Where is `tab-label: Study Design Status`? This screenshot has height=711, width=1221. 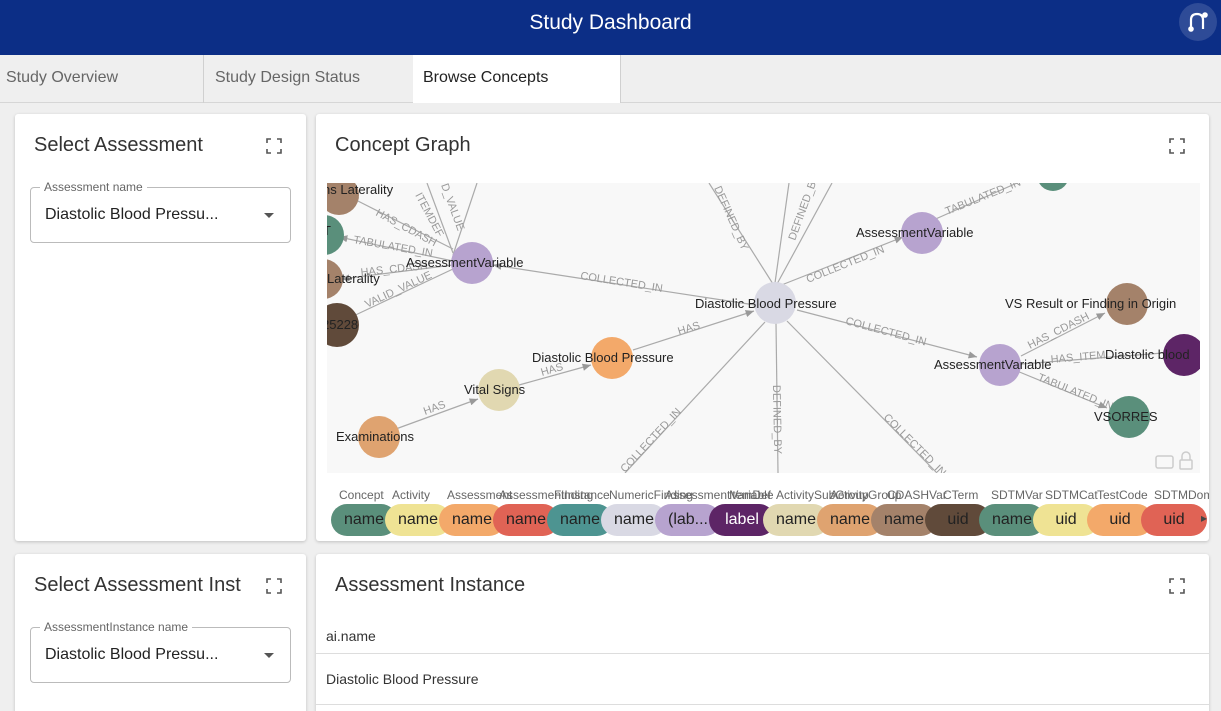
tab-label: Study Design Status is located at coordinates (287, 77).